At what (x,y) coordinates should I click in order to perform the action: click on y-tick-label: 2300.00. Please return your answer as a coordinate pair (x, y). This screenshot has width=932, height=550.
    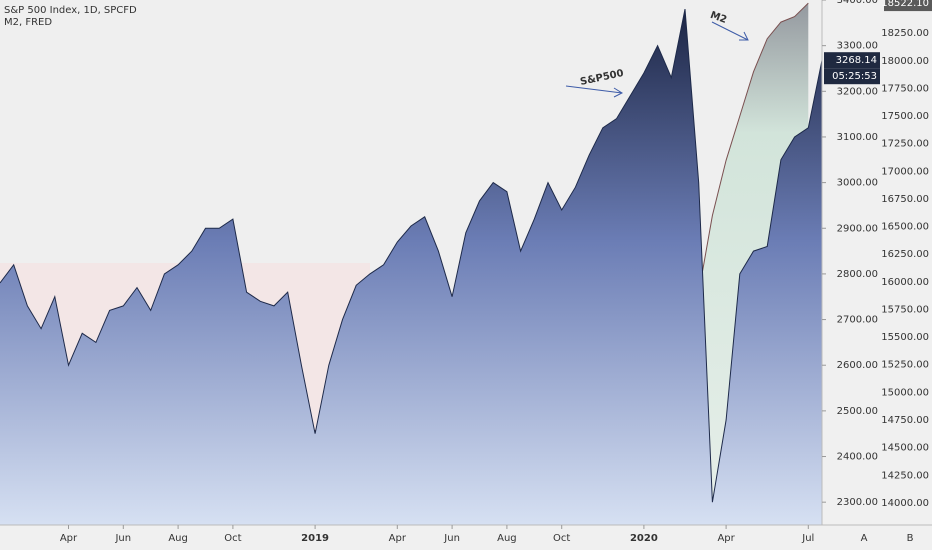
    Looking at the image, I should click on (857, 502).